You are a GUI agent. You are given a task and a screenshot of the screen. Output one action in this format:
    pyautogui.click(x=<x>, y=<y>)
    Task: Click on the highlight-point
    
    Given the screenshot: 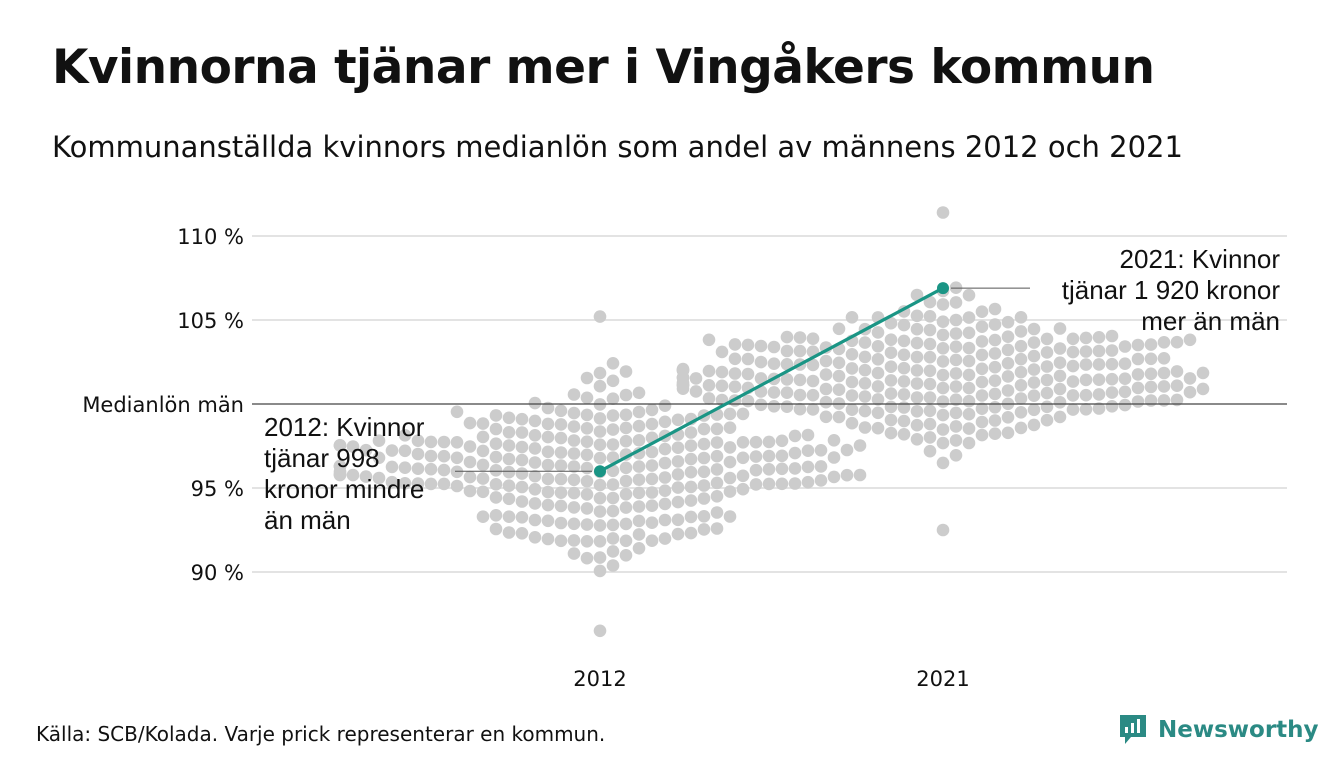 What is the action you would take?
    pyautogui.click(x=943, y=288)
    